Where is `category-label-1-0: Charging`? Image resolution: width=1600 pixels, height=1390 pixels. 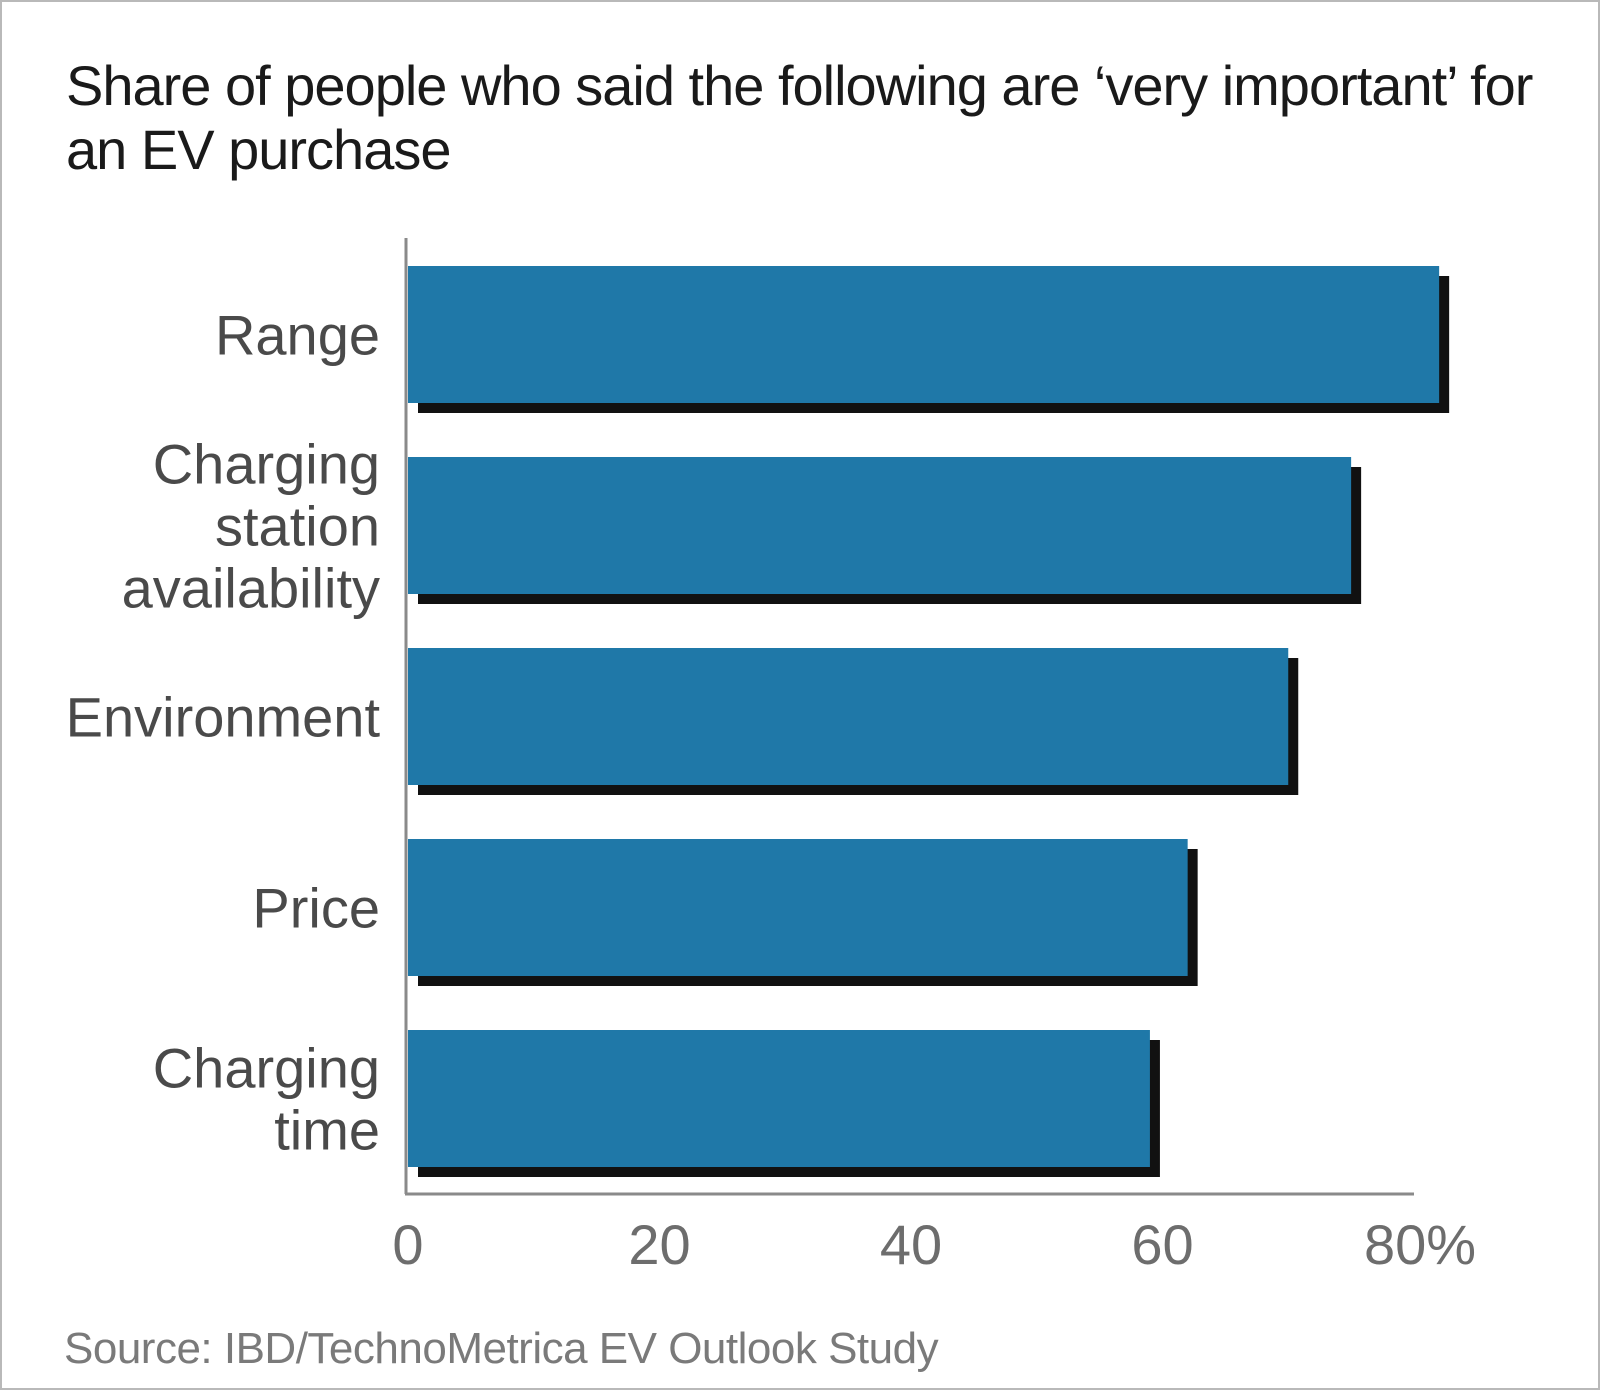
category-label-1-0: Charging is located at coordinates (266, 464).